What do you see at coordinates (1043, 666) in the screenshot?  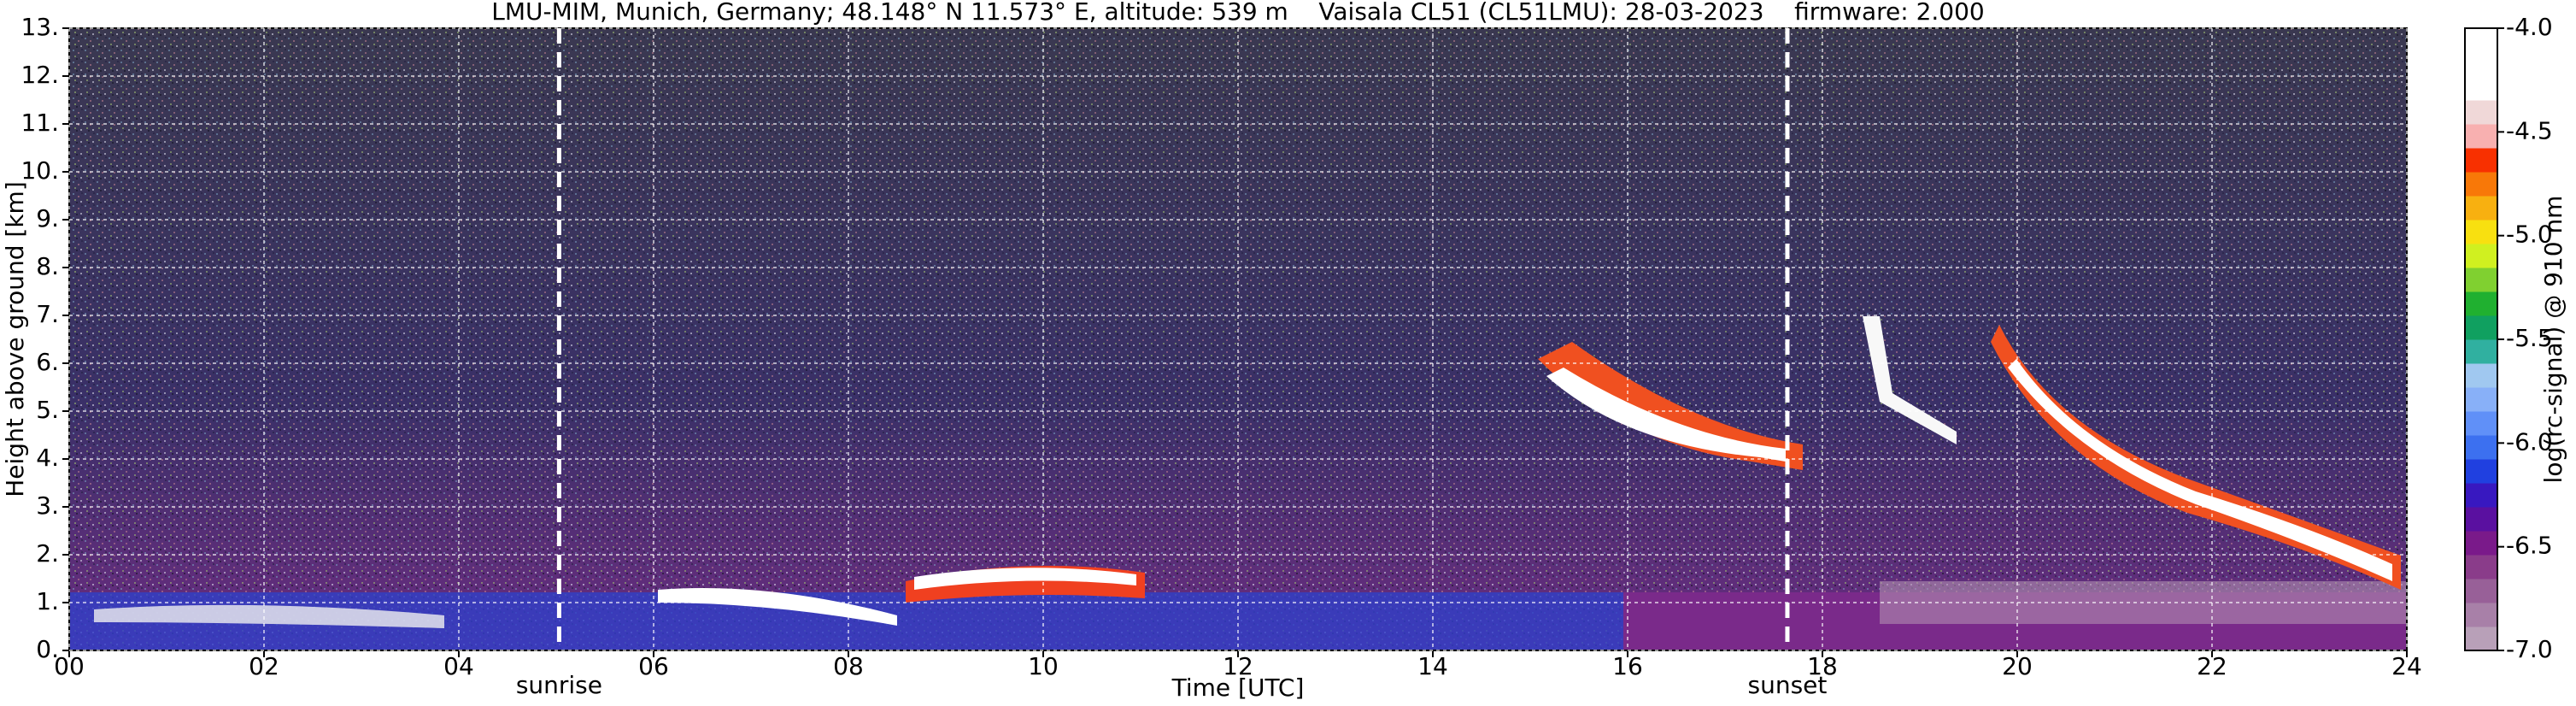 I see `x-tick-label: 10` at bounding box center [1043, 666].